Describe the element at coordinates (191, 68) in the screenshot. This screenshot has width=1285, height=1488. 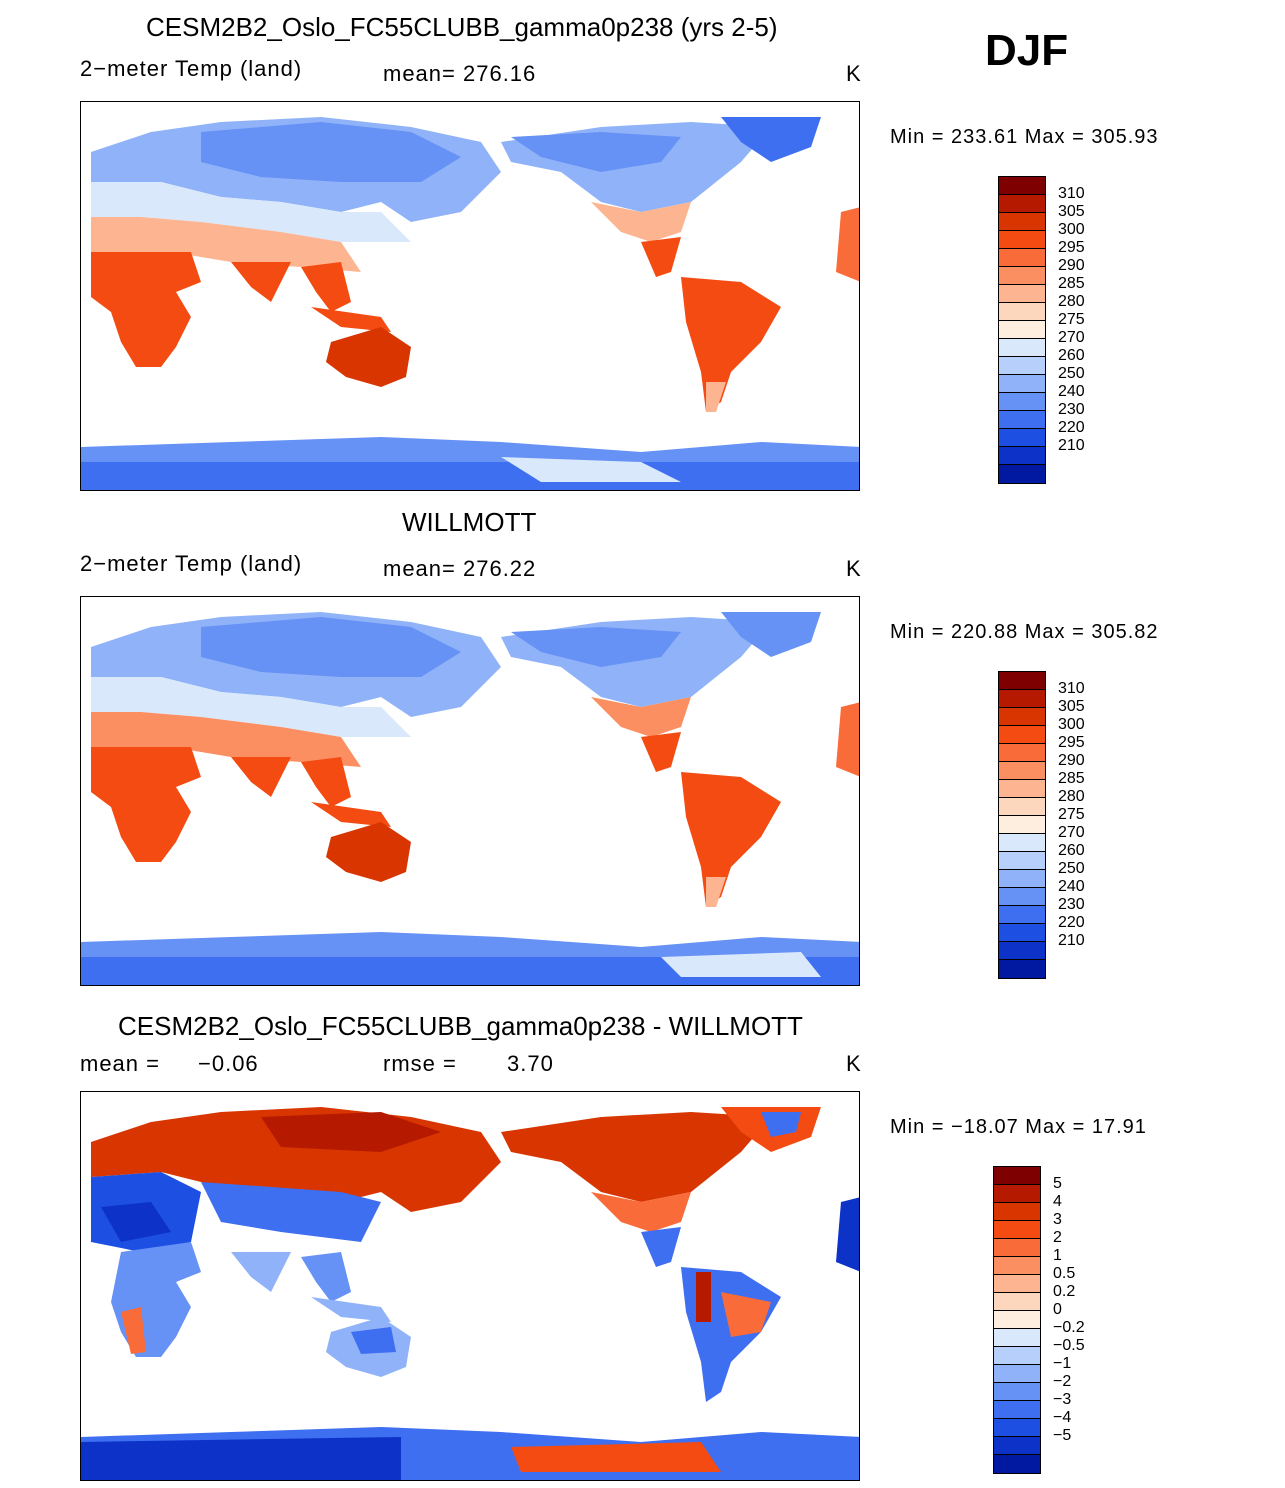
I see `panel1-variable: 2−meter Temp (land)` at that location.